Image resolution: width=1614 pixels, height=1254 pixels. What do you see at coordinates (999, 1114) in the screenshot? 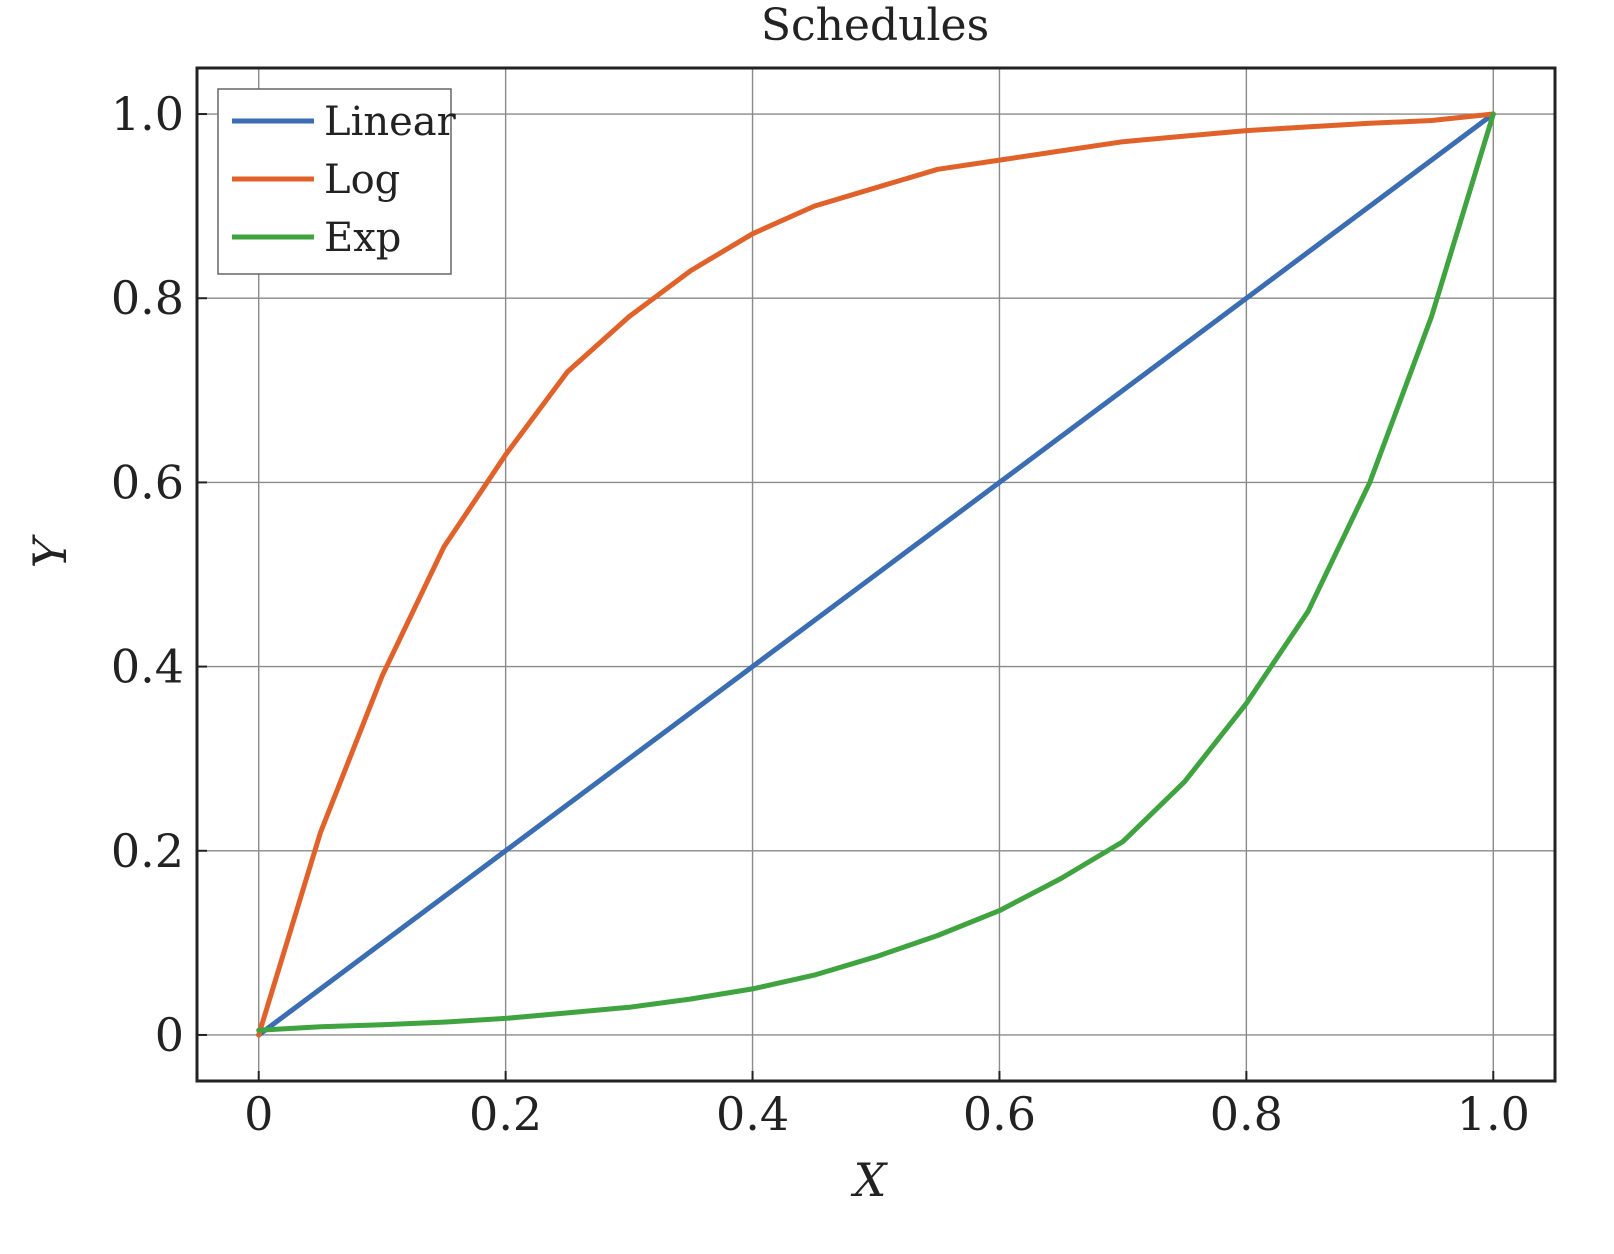
I see `x-tick-label: 0.6` at bounding box center [999, 1114].